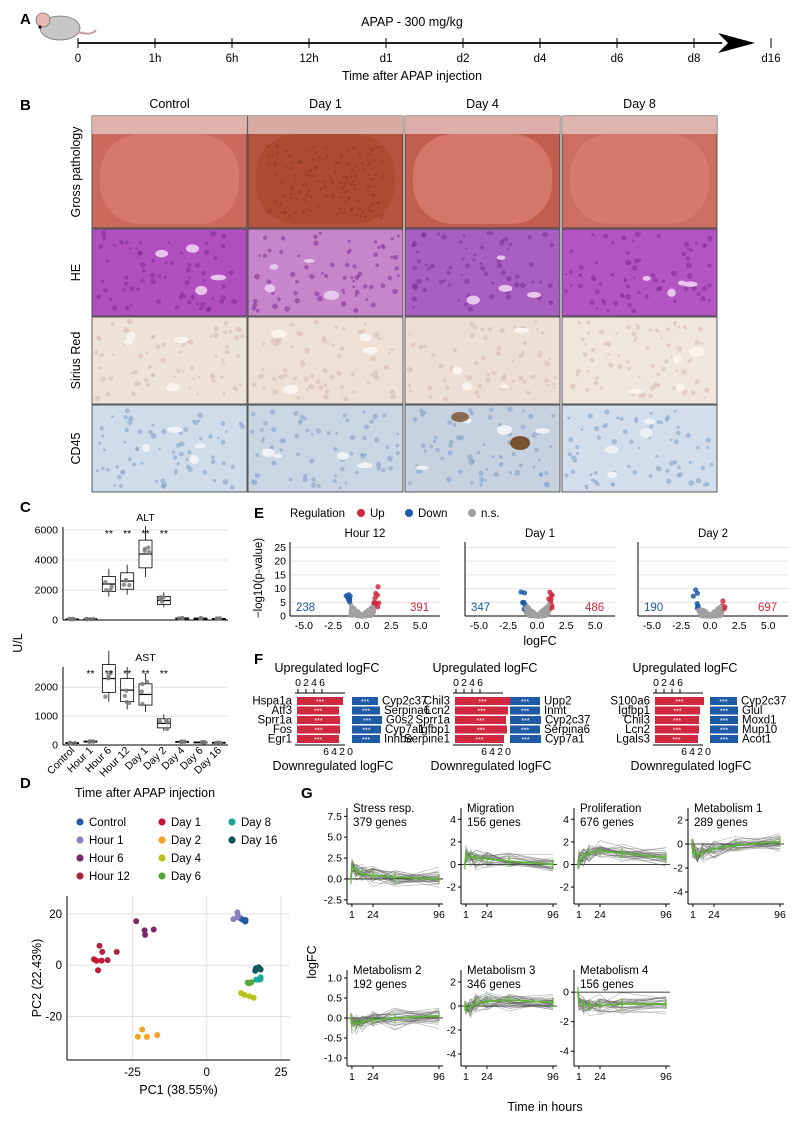 The height and width of the screenshot is (1121, 793). I want to click on top-genes-down-gene: Moxd1, so click(759, 721).